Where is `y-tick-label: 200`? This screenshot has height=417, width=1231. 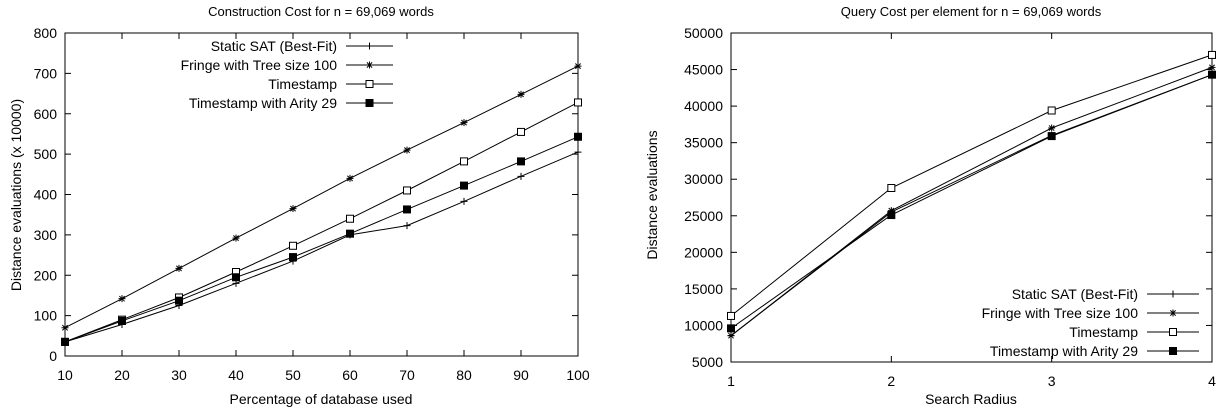 y-tick-label: 200 is located at coordinates (46, 275).